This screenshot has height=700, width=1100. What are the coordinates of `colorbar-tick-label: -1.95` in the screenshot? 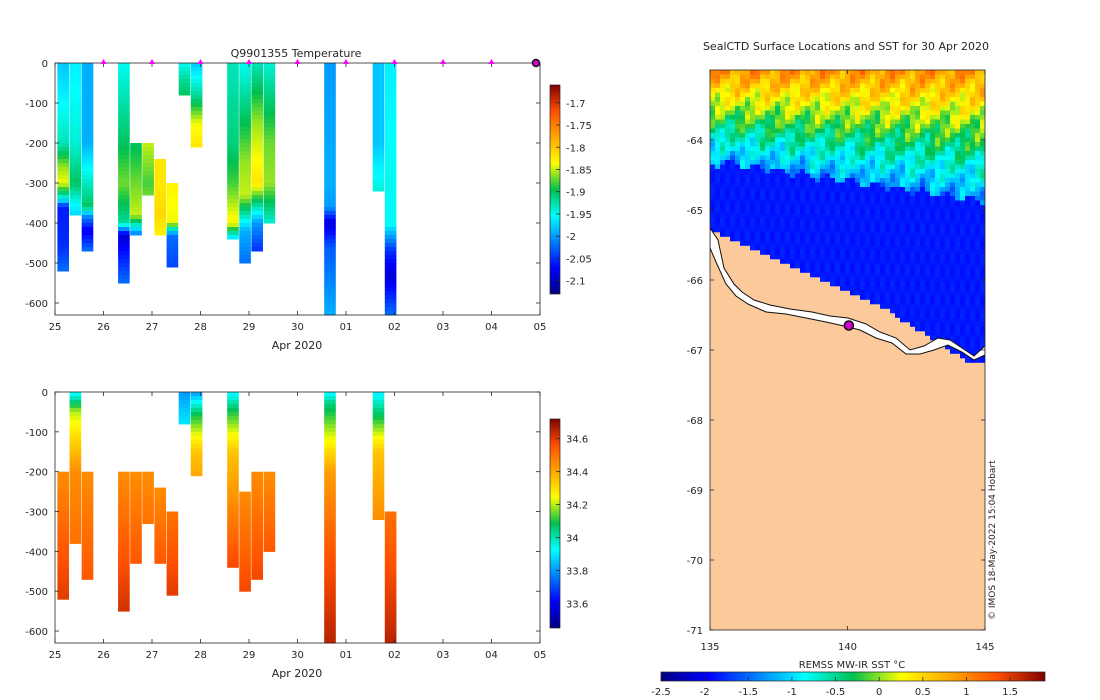 It's located at (579, 215).